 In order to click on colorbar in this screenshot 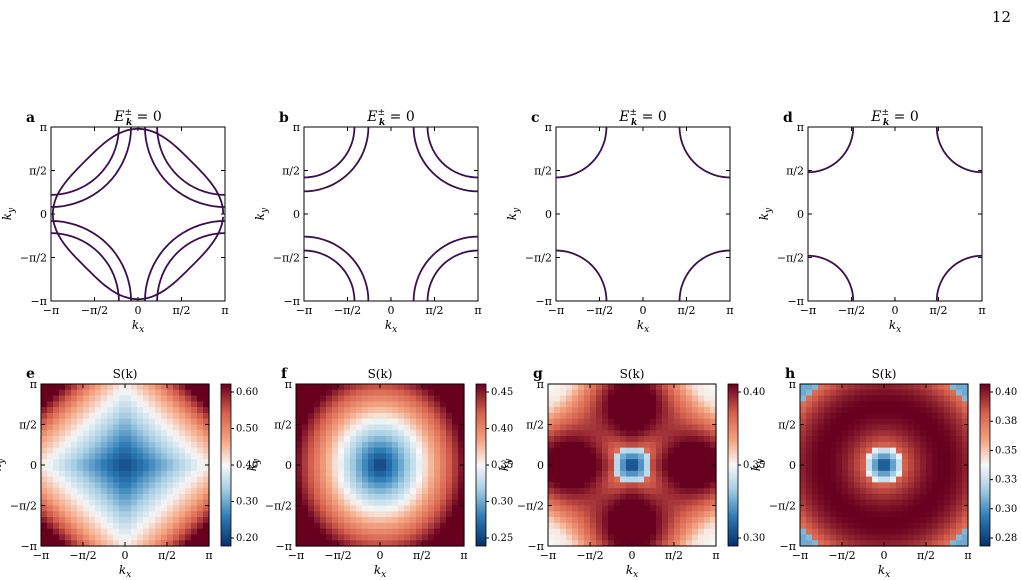, I will do `click(481, 465)`.